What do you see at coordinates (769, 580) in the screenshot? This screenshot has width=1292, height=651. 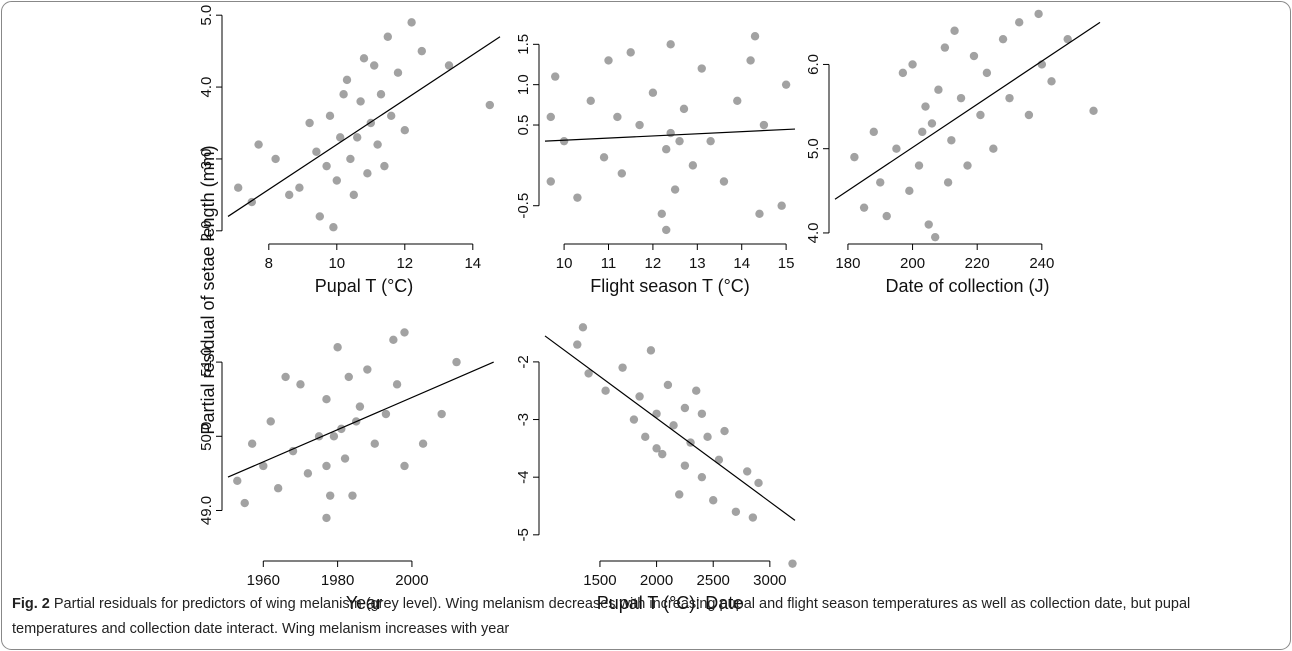 I see `x-tick-label: 3000` at bounding box center [769, 580].